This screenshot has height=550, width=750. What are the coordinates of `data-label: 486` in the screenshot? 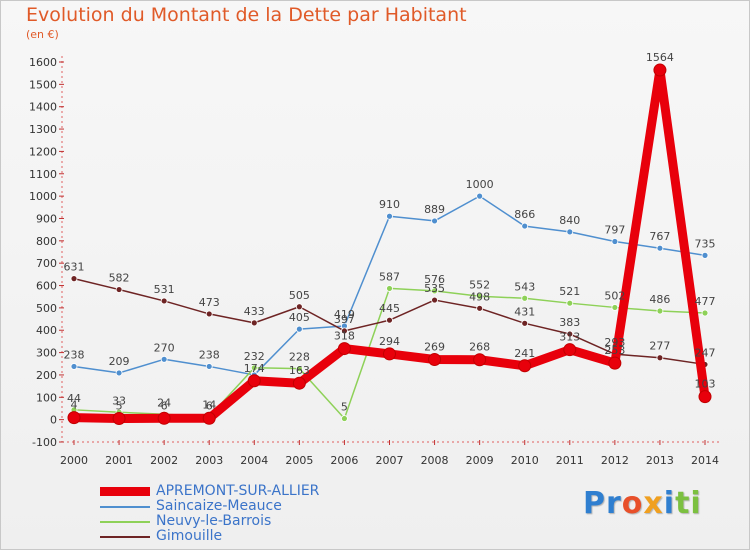 It's located at (659, 299).